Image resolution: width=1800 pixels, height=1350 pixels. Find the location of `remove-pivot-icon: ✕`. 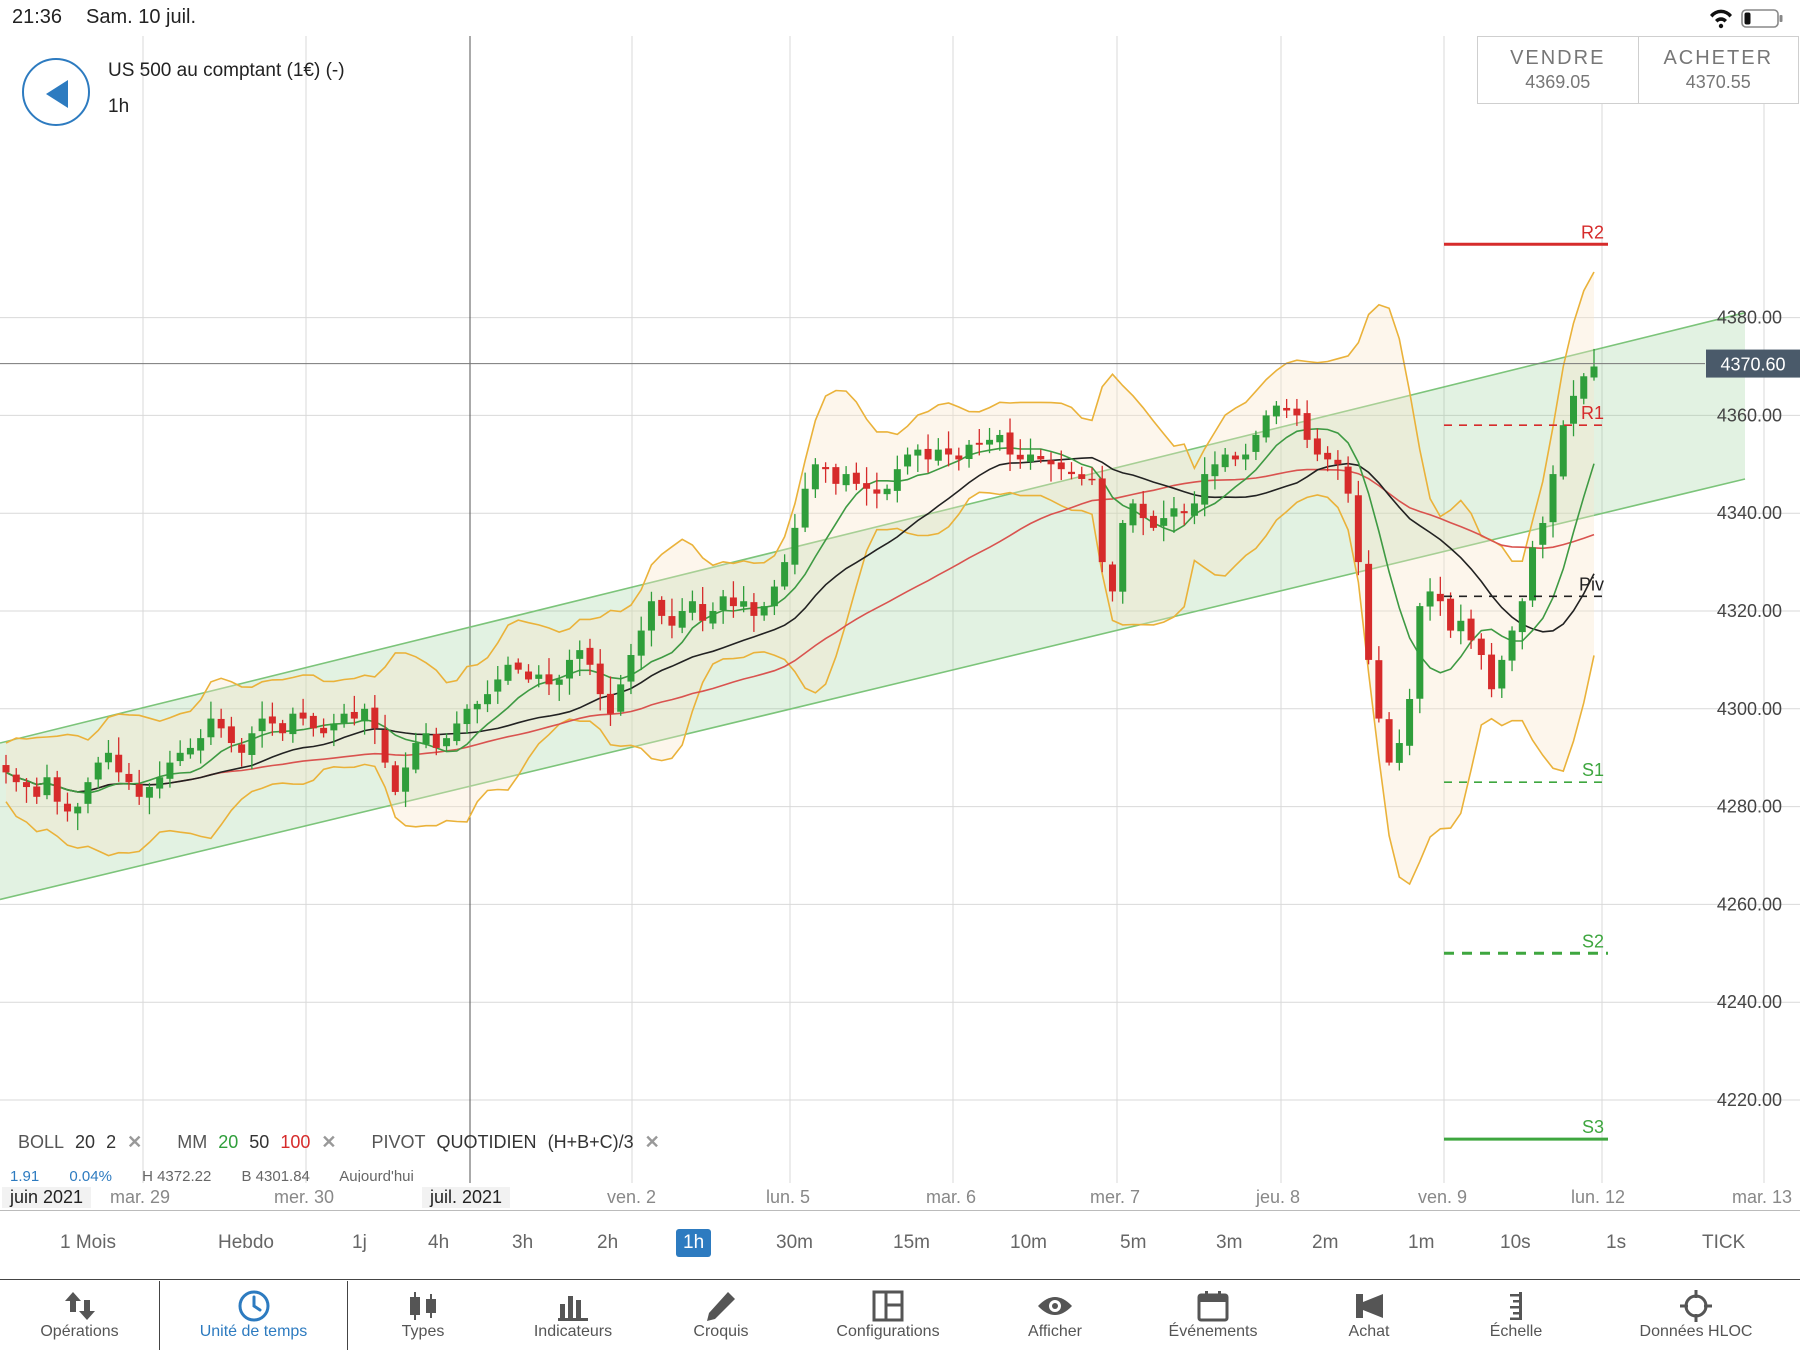

remove-pivot-icon: ✕ is located at coordinates (652, 1142).